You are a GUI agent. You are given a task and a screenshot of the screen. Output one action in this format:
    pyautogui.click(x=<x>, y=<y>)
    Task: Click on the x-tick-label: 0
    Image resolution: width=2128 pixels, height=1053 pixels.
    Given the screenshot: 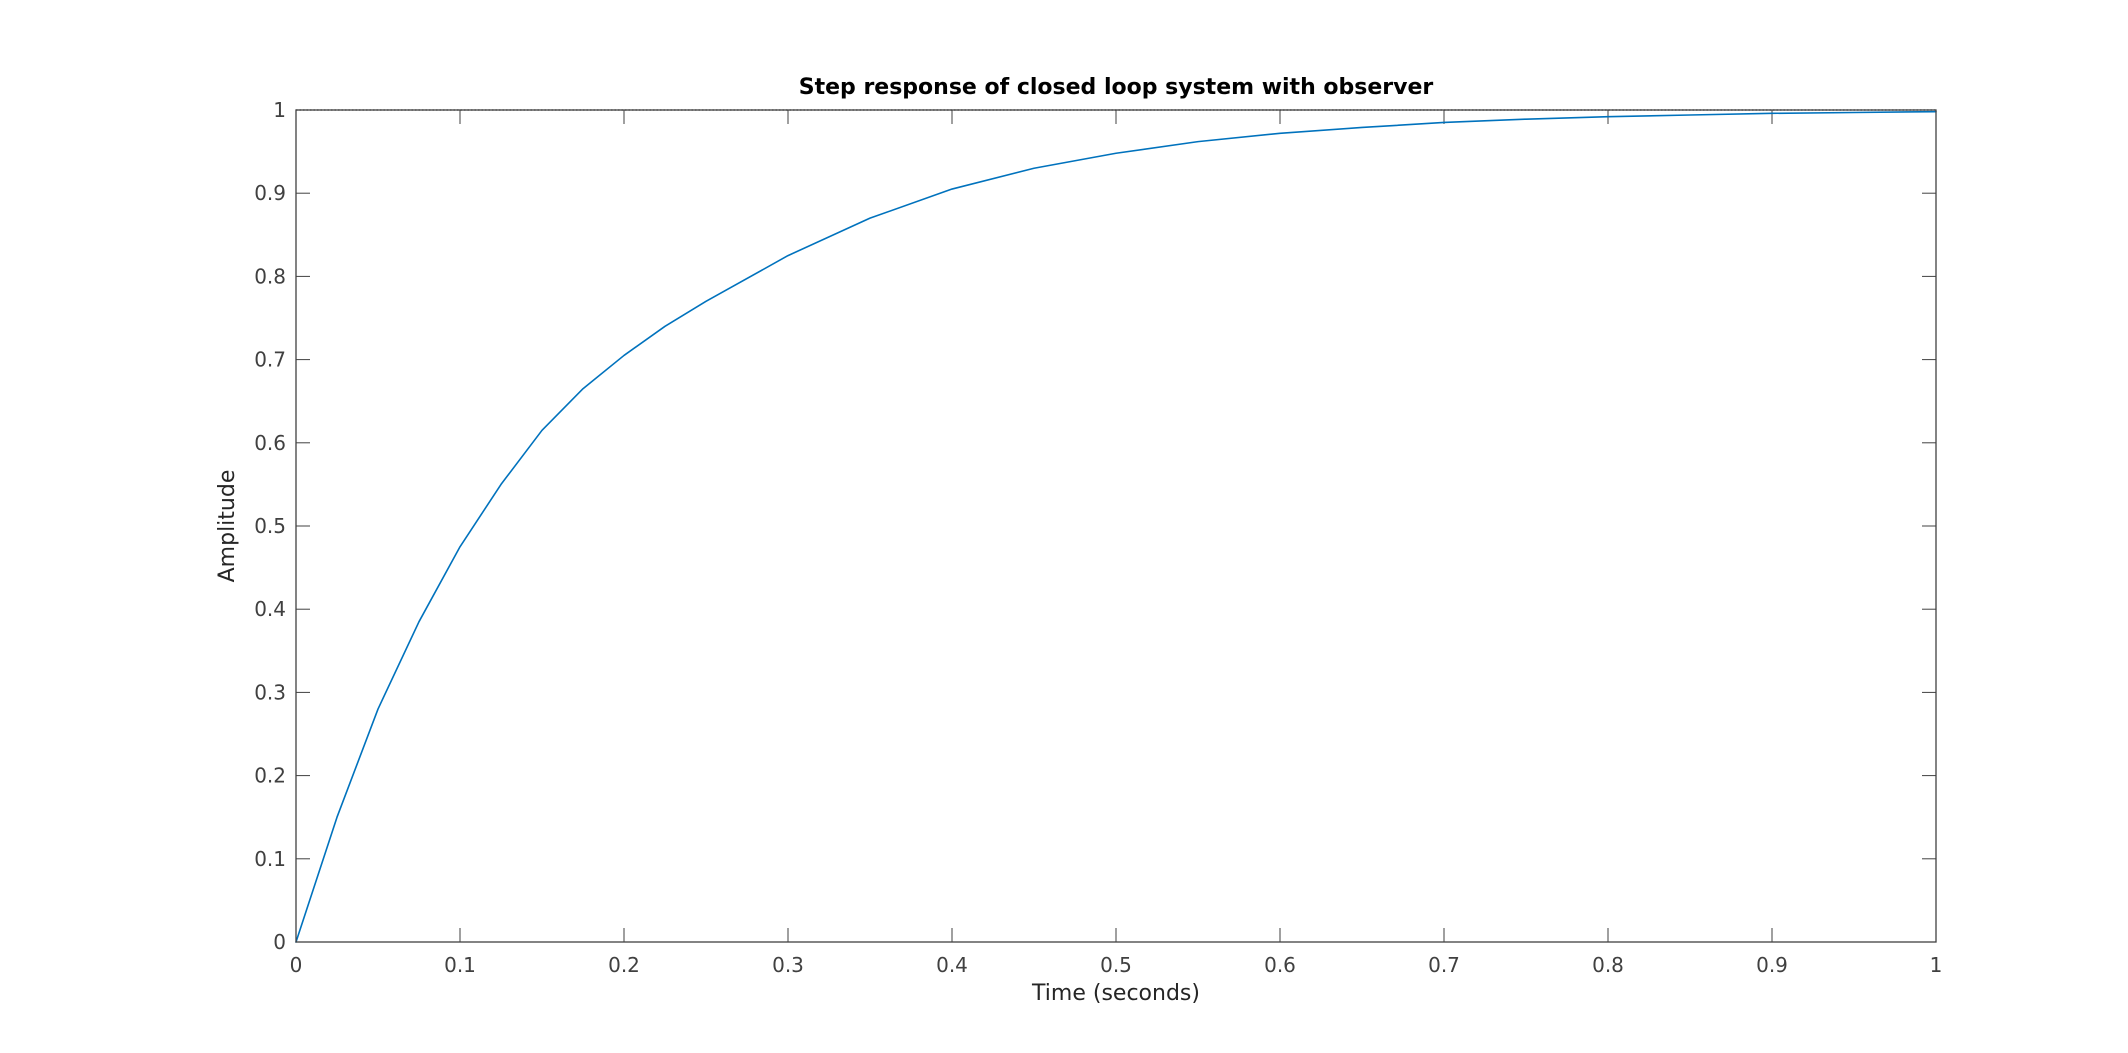 What is the action you would take?
    pyautogui.click(x=296, y=965)
    